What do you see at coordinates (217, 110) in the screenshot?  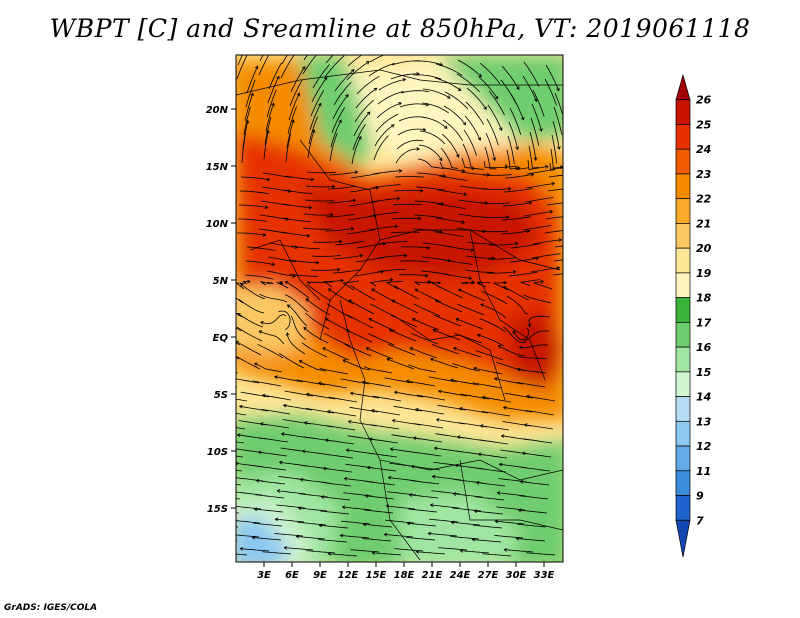 I see `lat-label: 20N` at bounding box center [217, 110].